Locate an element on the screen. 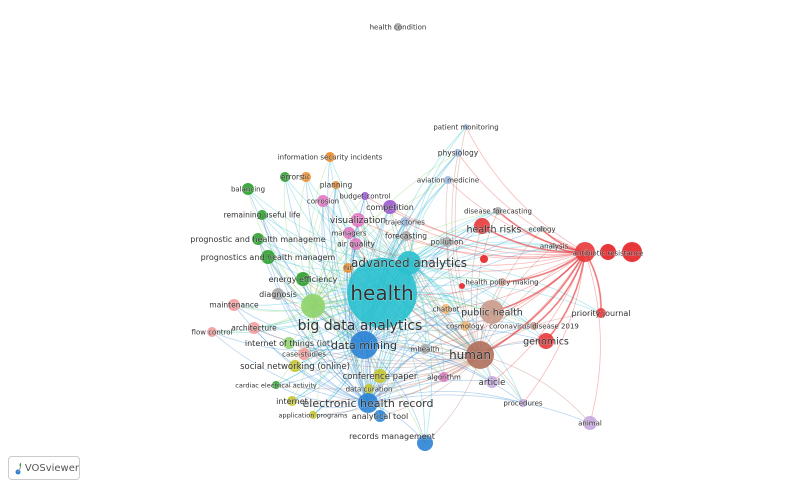  node-corrosion is located at coordinates (323, 201).